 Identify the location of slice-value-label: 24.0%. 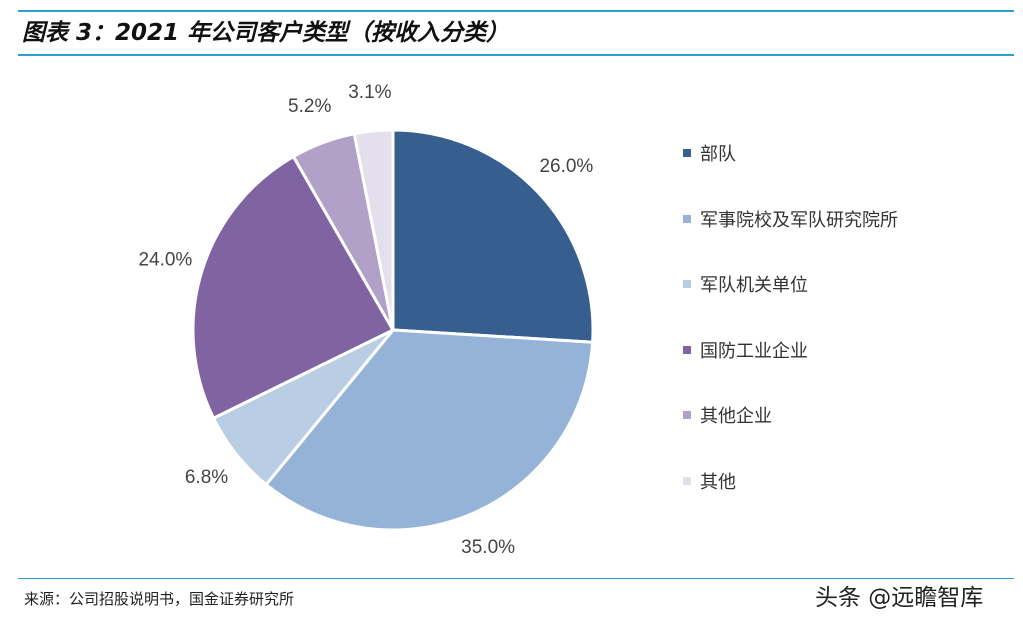
(165, 259).